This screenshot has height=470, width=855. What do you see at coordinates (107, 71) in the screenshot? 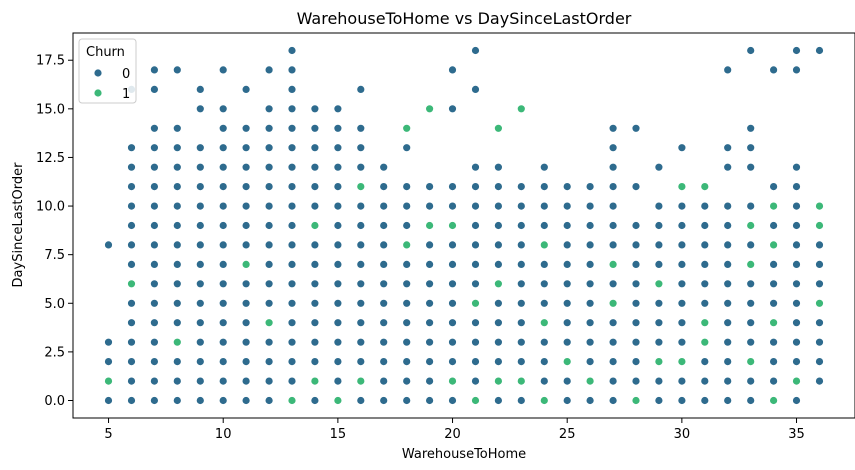
I see `legend-box` at bounding box center [107, 71].